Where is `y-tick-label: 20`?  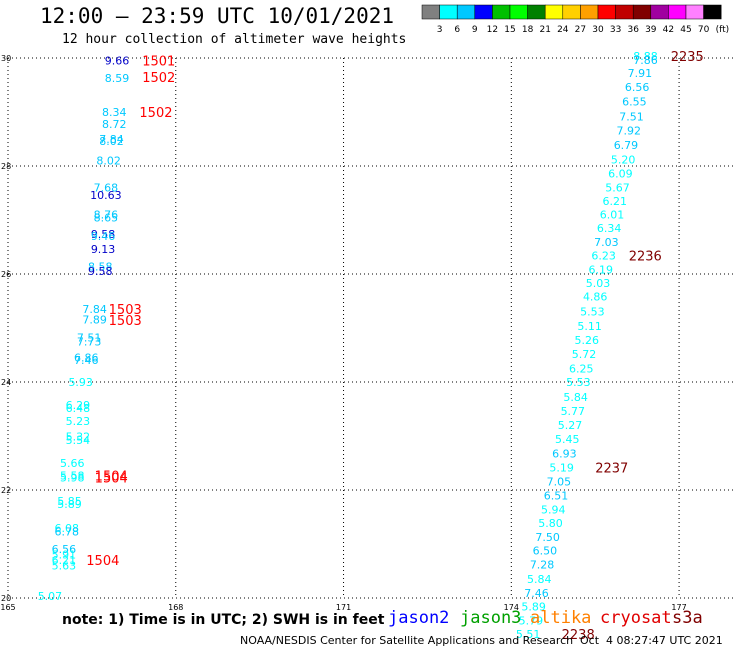 y-tick-label: 20 is located at coordinates (6, 598).